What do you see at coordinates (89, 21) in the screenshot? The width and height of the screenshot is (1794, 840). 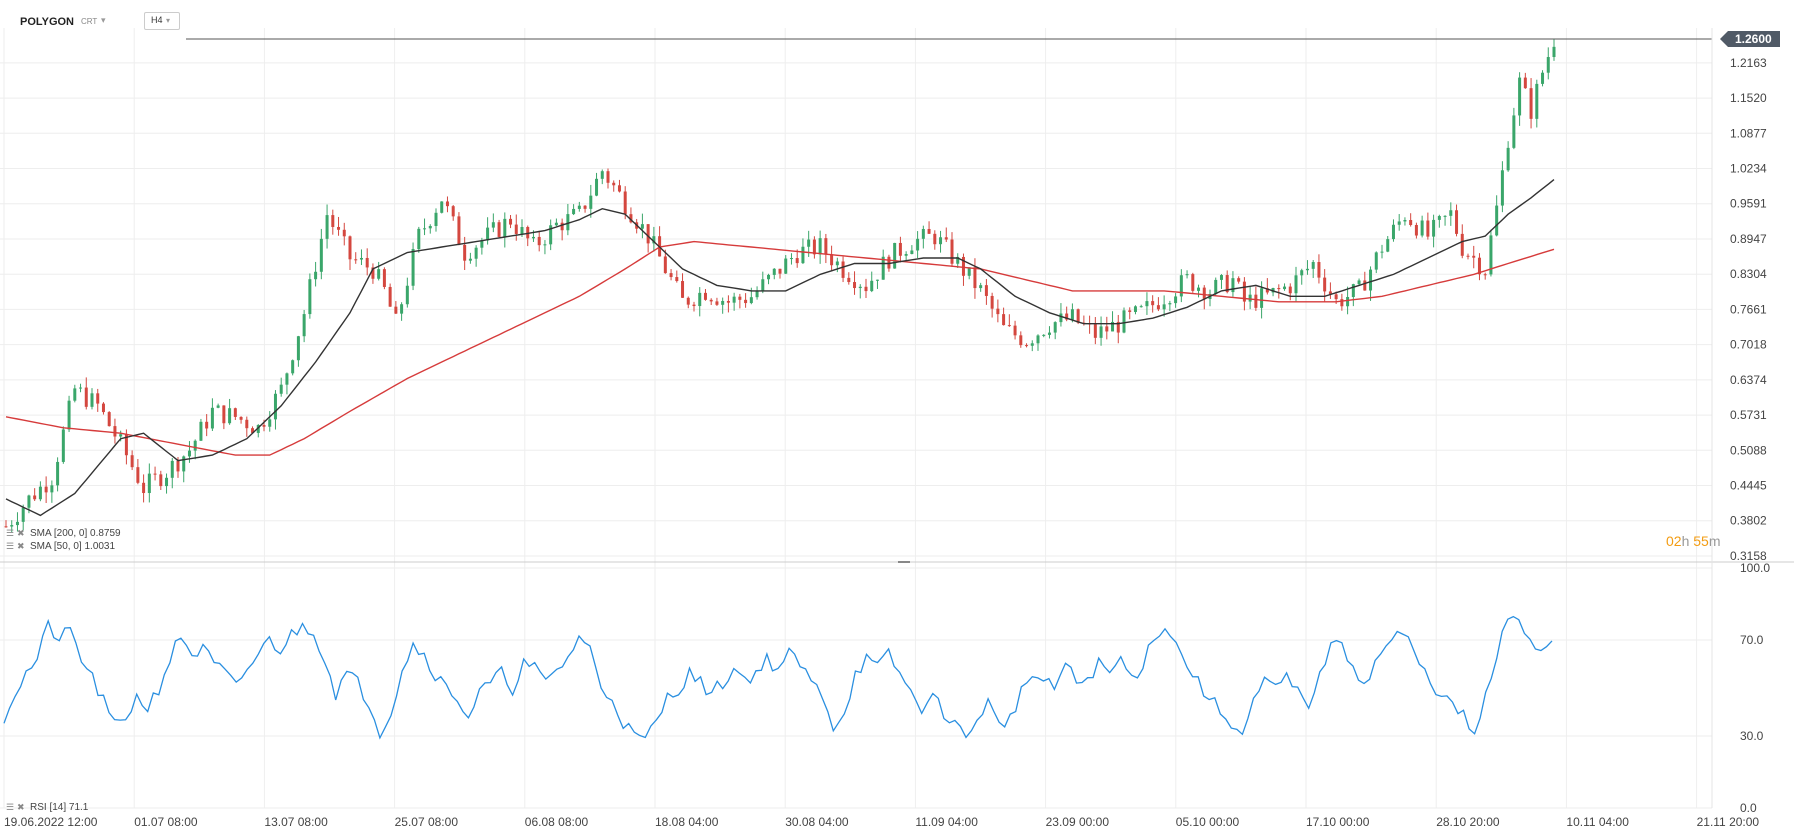 I see `exchange-label: CRT` at bounding box center [89, 21].